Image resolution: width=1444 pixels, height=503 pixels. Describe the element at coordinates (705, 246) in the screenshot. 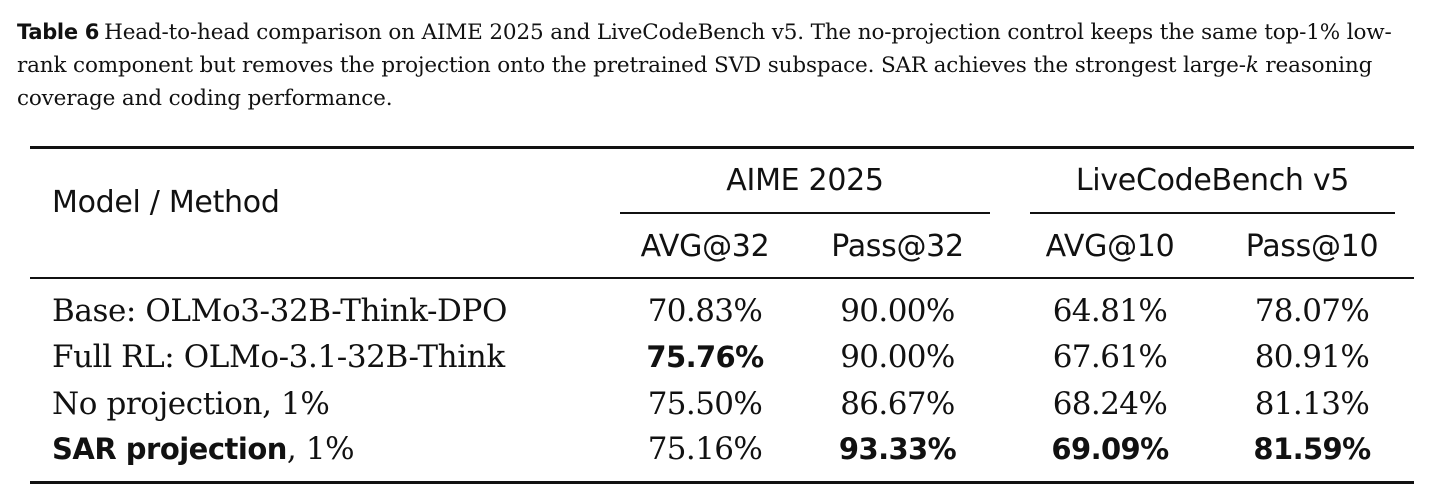

I see `header-aime-avg32: AVG@32` at that location.